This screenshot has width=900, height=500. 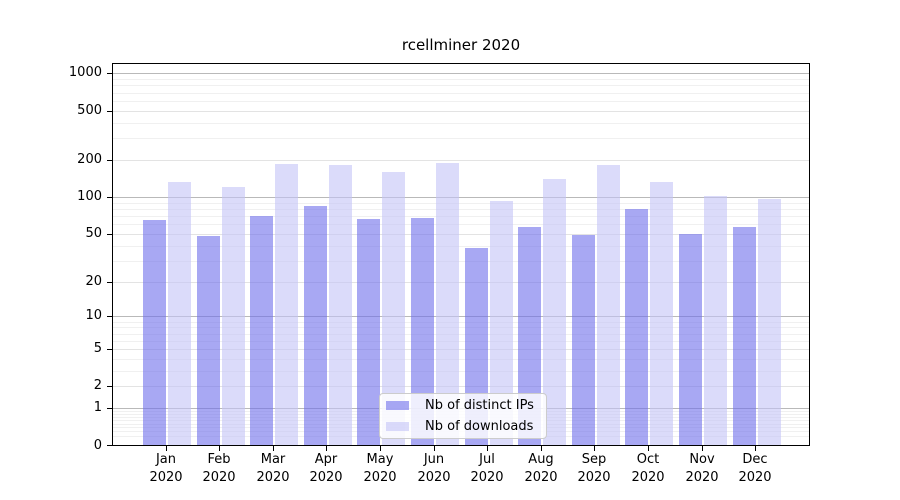 I want to click on y-tick-label: 20, so click(x=93, y=281).